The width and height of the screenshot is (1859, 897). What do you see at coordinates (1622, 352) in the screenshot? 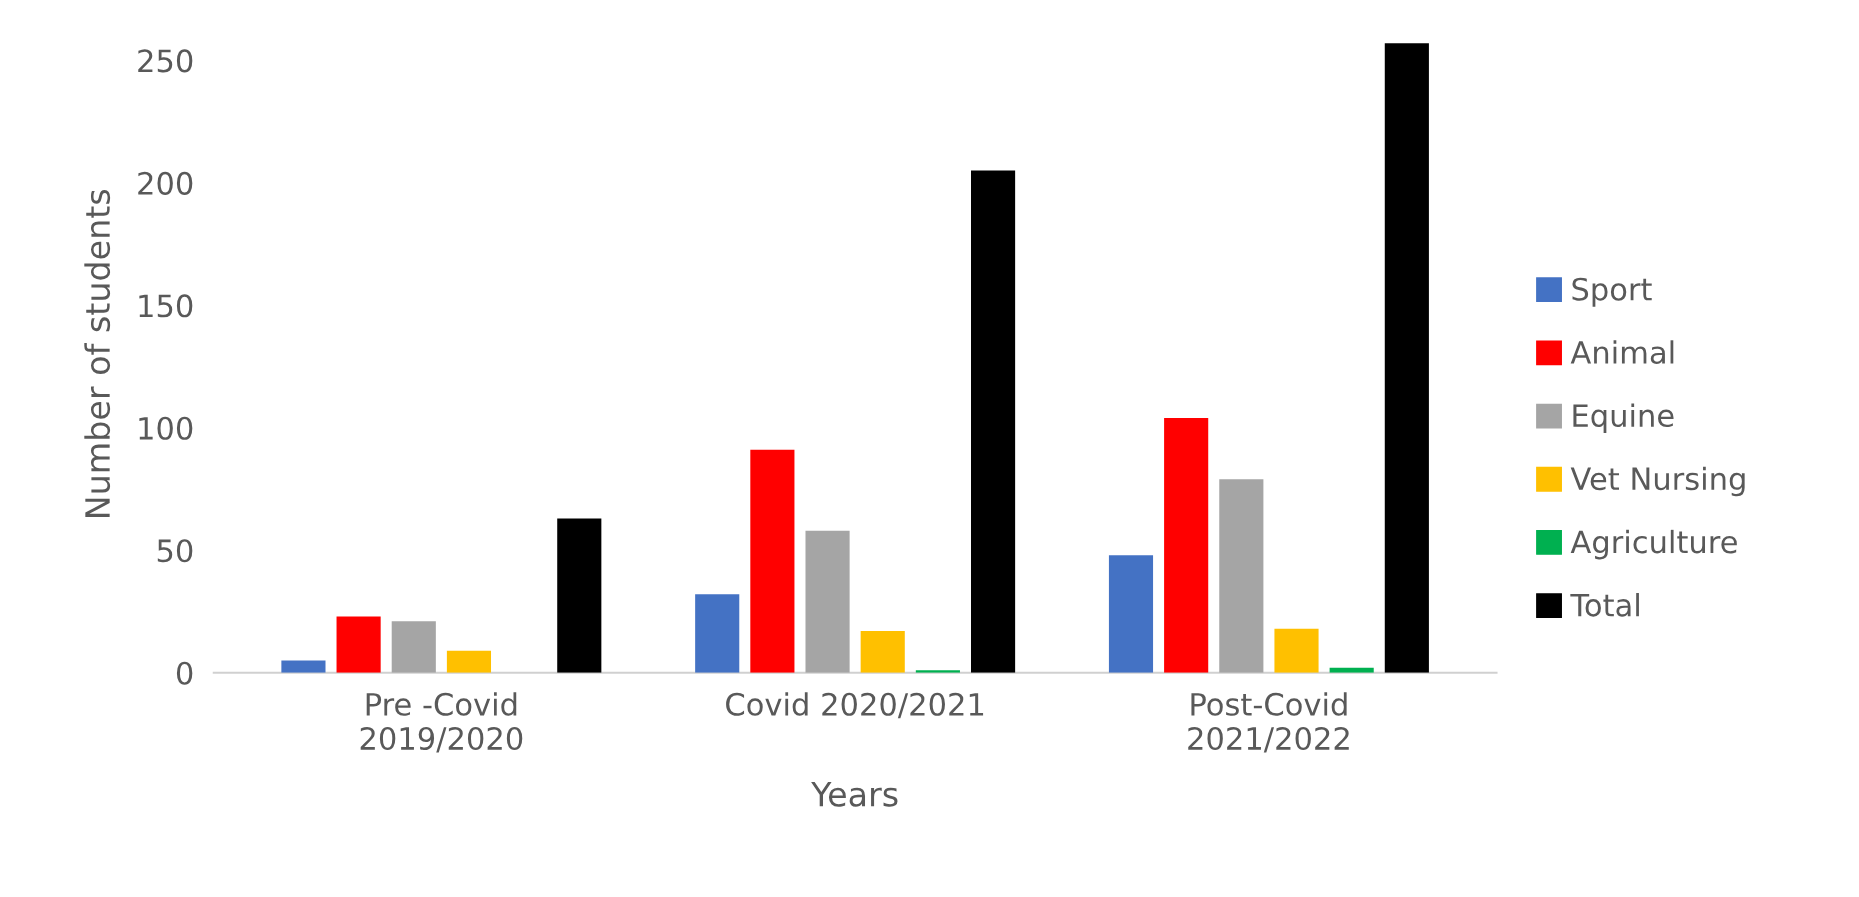
I see `legend-label: Animal` at bounding box center [1622, 352].